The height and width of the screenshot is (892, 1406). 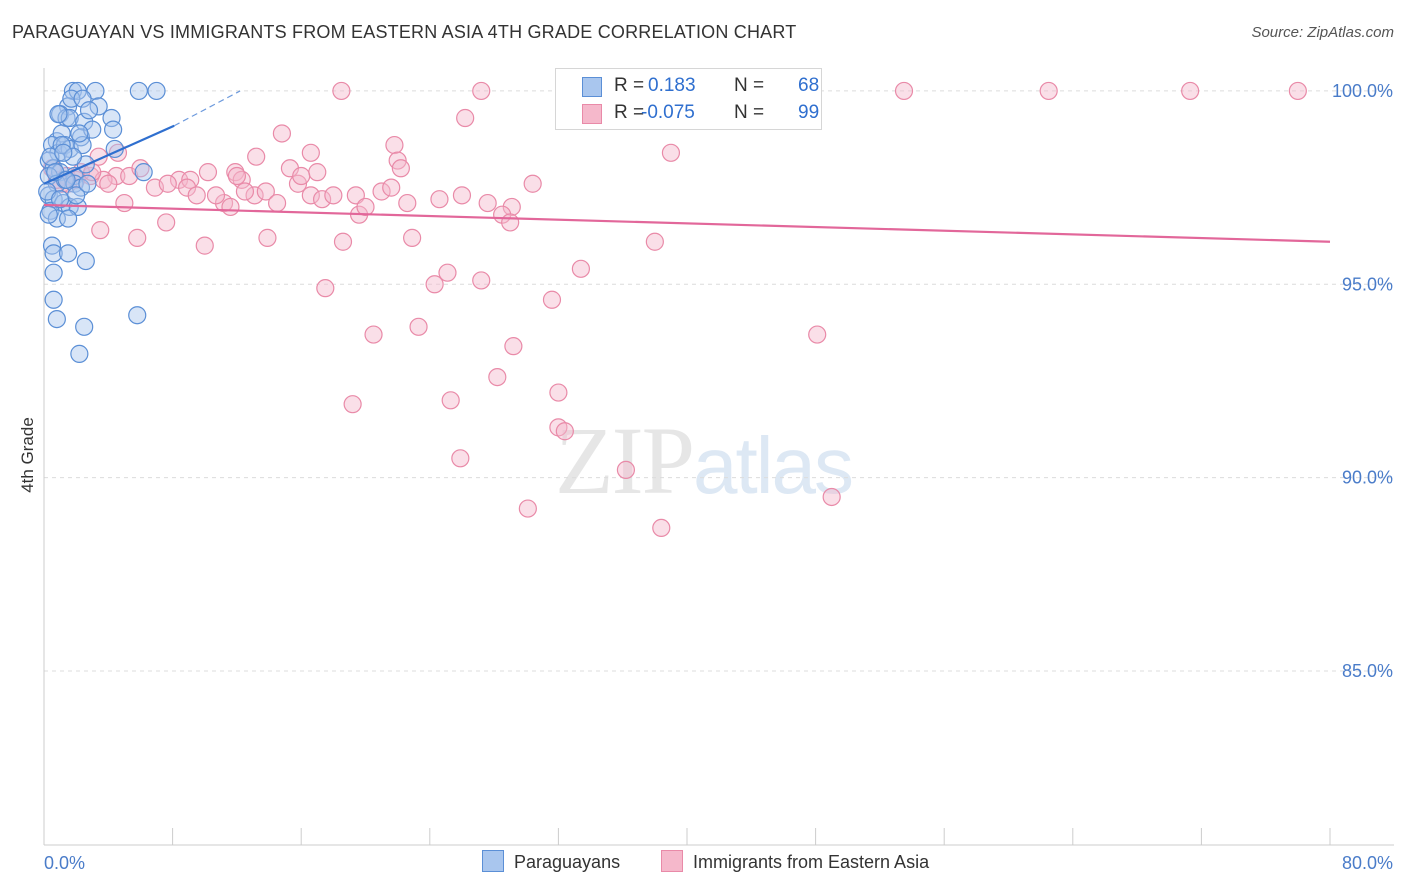 What do you see at coordinates (27, 455) in the screenshot?
I see `y-axis-title: 4th Grade` at bounding box center [27, 455].